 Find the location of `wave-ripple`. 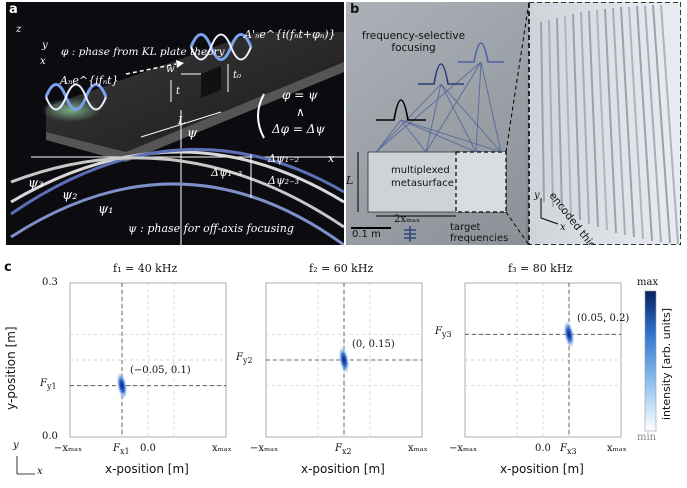

wave-ripple is located at coordinates (71, 110).